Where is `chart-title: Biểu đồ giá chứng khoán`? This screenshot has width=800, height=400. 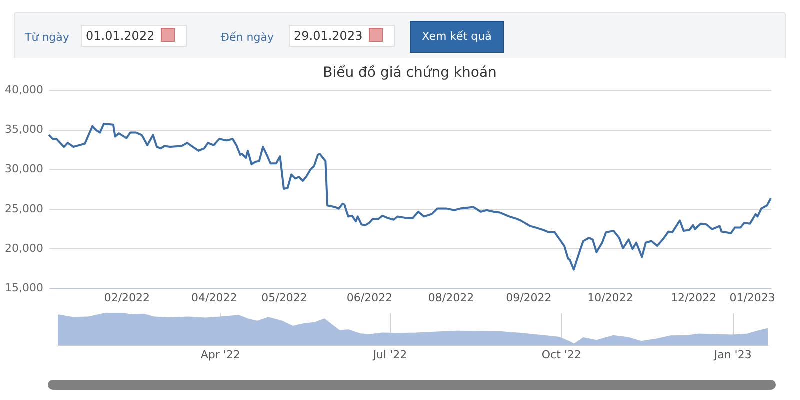 chart-title: Biểu đồ giá chứng khoán is located at coordinates (410, 72).